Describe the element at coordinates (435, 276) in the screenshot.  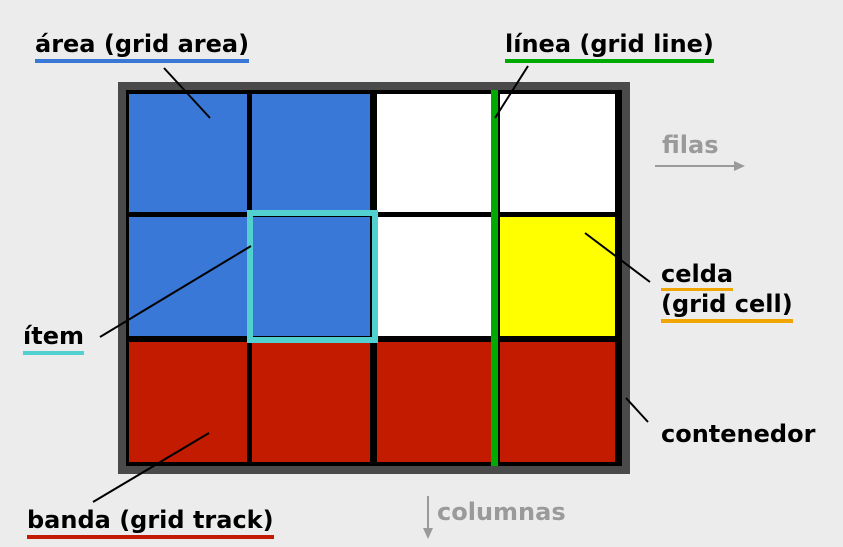
I see `grid-cell-r2-c3` at that location.